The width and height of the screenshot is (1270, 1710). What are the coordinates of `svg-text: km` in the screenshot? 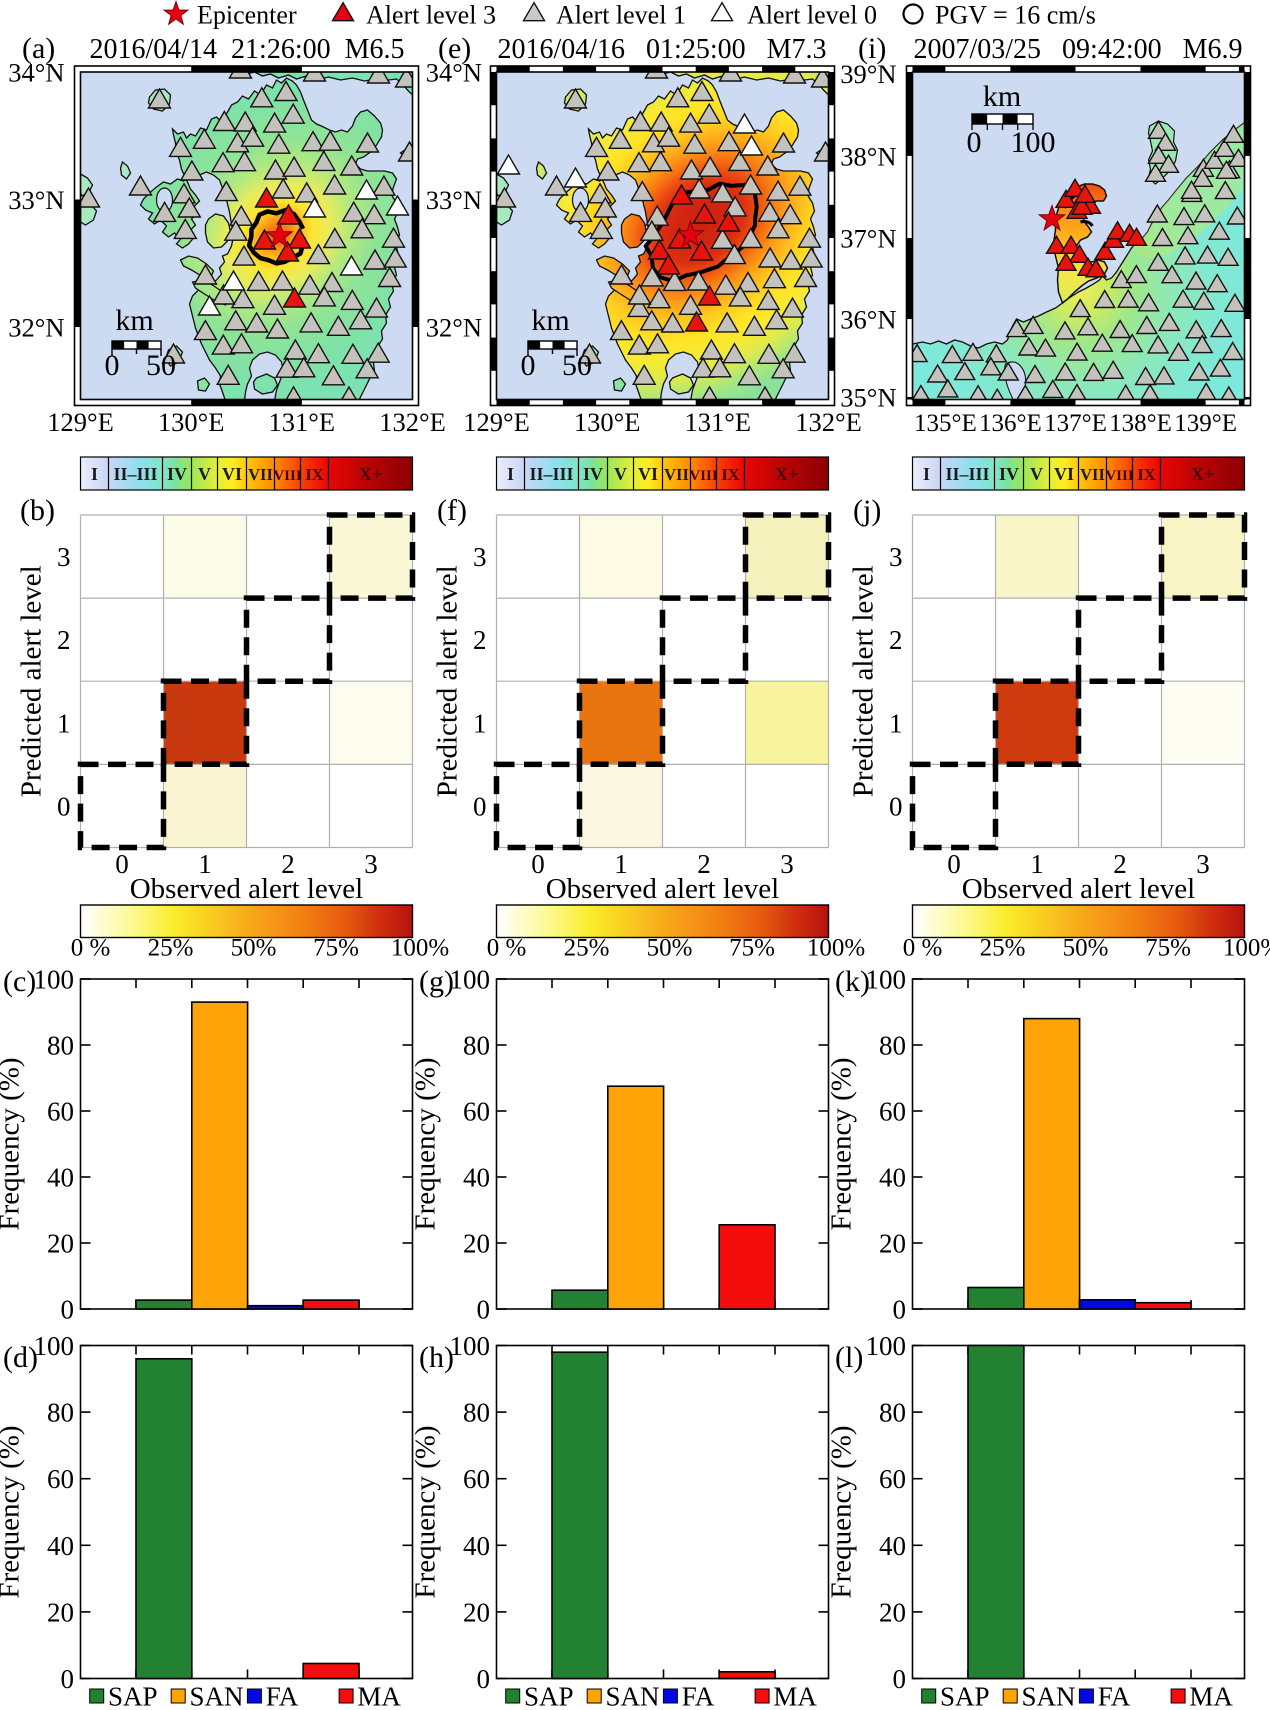 It's located at (1002, 96).